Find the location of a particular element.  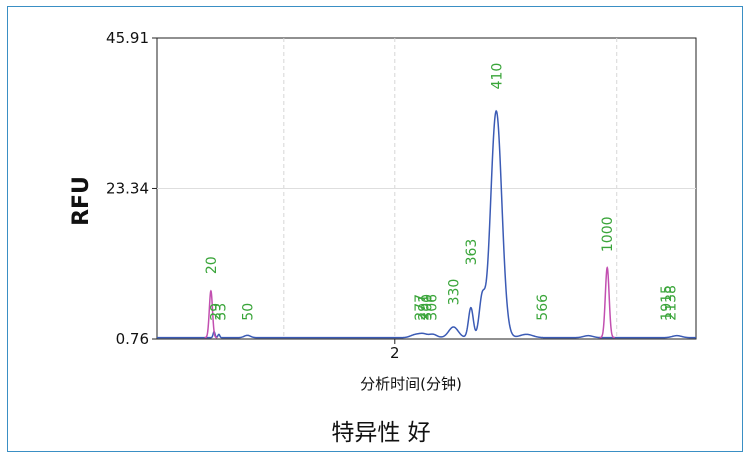

peak-label: 2138 is located at coordinates (672, 303).